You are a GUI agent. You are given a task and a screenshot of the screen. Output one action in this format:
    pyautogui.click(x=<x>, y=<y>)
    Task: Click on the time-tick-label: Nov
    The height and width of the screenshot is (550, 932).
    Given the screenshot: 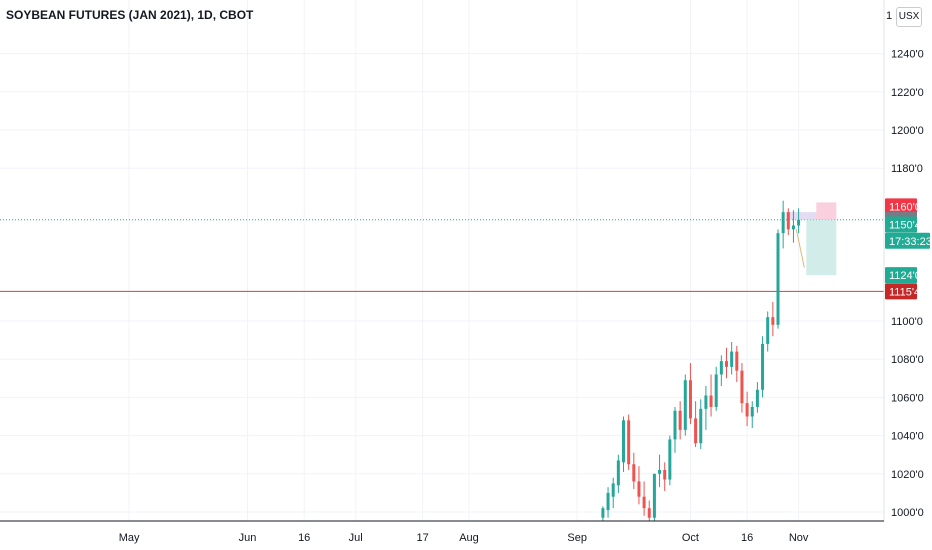 What is the action you would take?
    pyautogui.click(x=799, y=538)
    